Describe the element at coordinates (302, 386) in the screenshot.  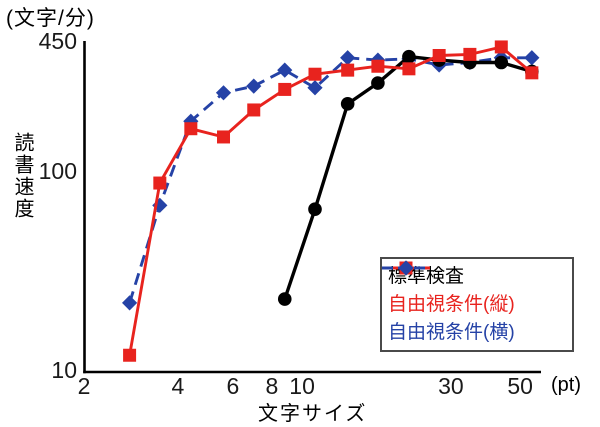
I see `x-tick-label: 10` at that location.